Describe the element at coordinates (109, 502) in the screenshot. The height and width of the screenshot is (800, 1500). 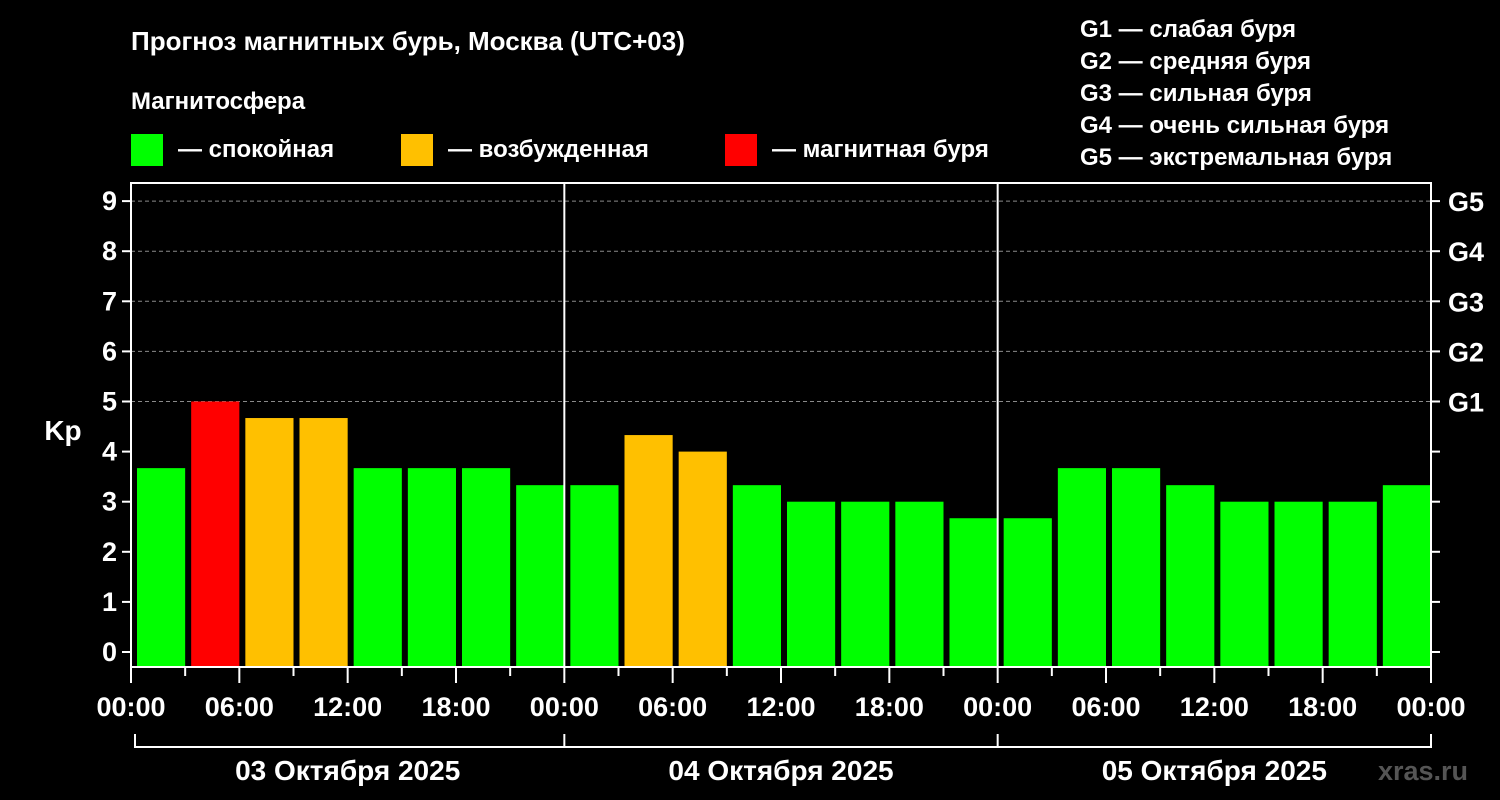
I see `y-tick-label-3: 3` at that location.